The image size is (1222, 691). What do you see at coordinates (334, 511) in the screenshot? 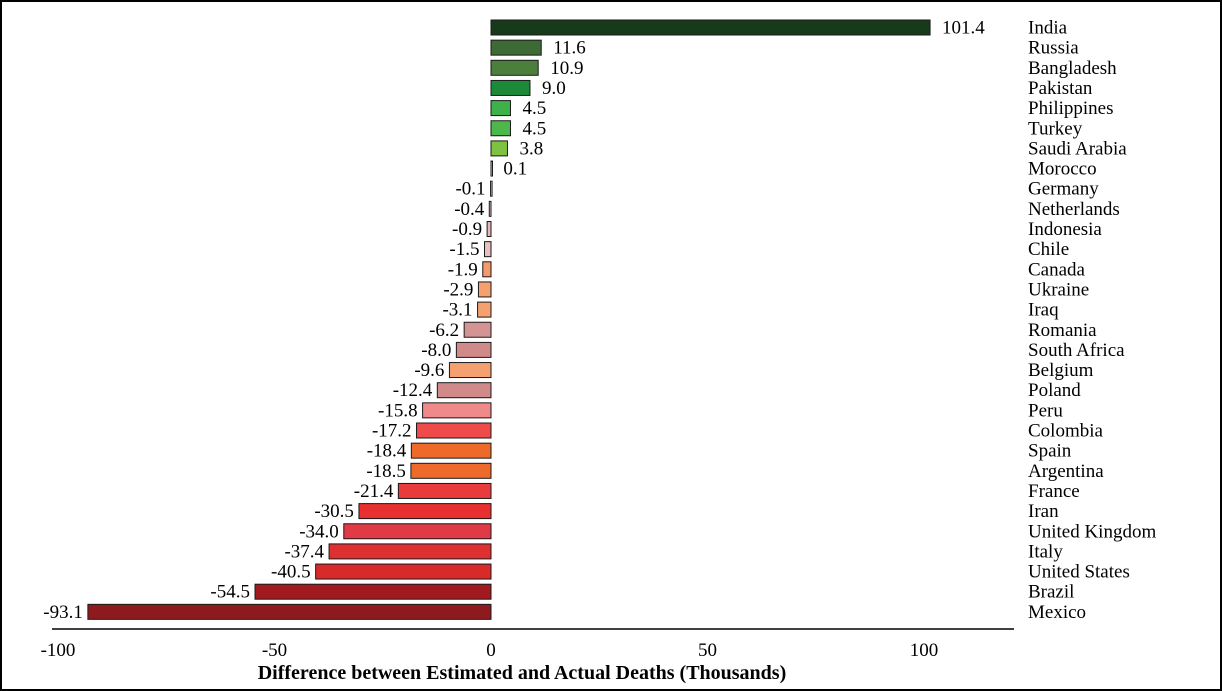
I see `value-label: -30.5` at bounding box center [334, 511].